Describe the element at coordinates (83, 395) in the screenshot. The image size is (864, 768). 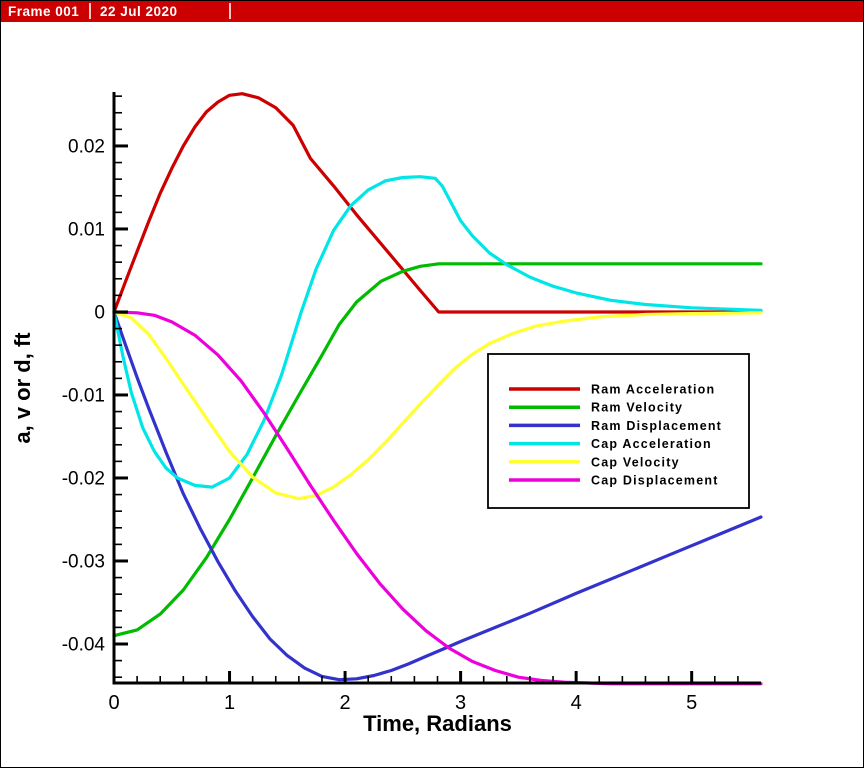
I see `y-tick-label: -0.01` at that location.